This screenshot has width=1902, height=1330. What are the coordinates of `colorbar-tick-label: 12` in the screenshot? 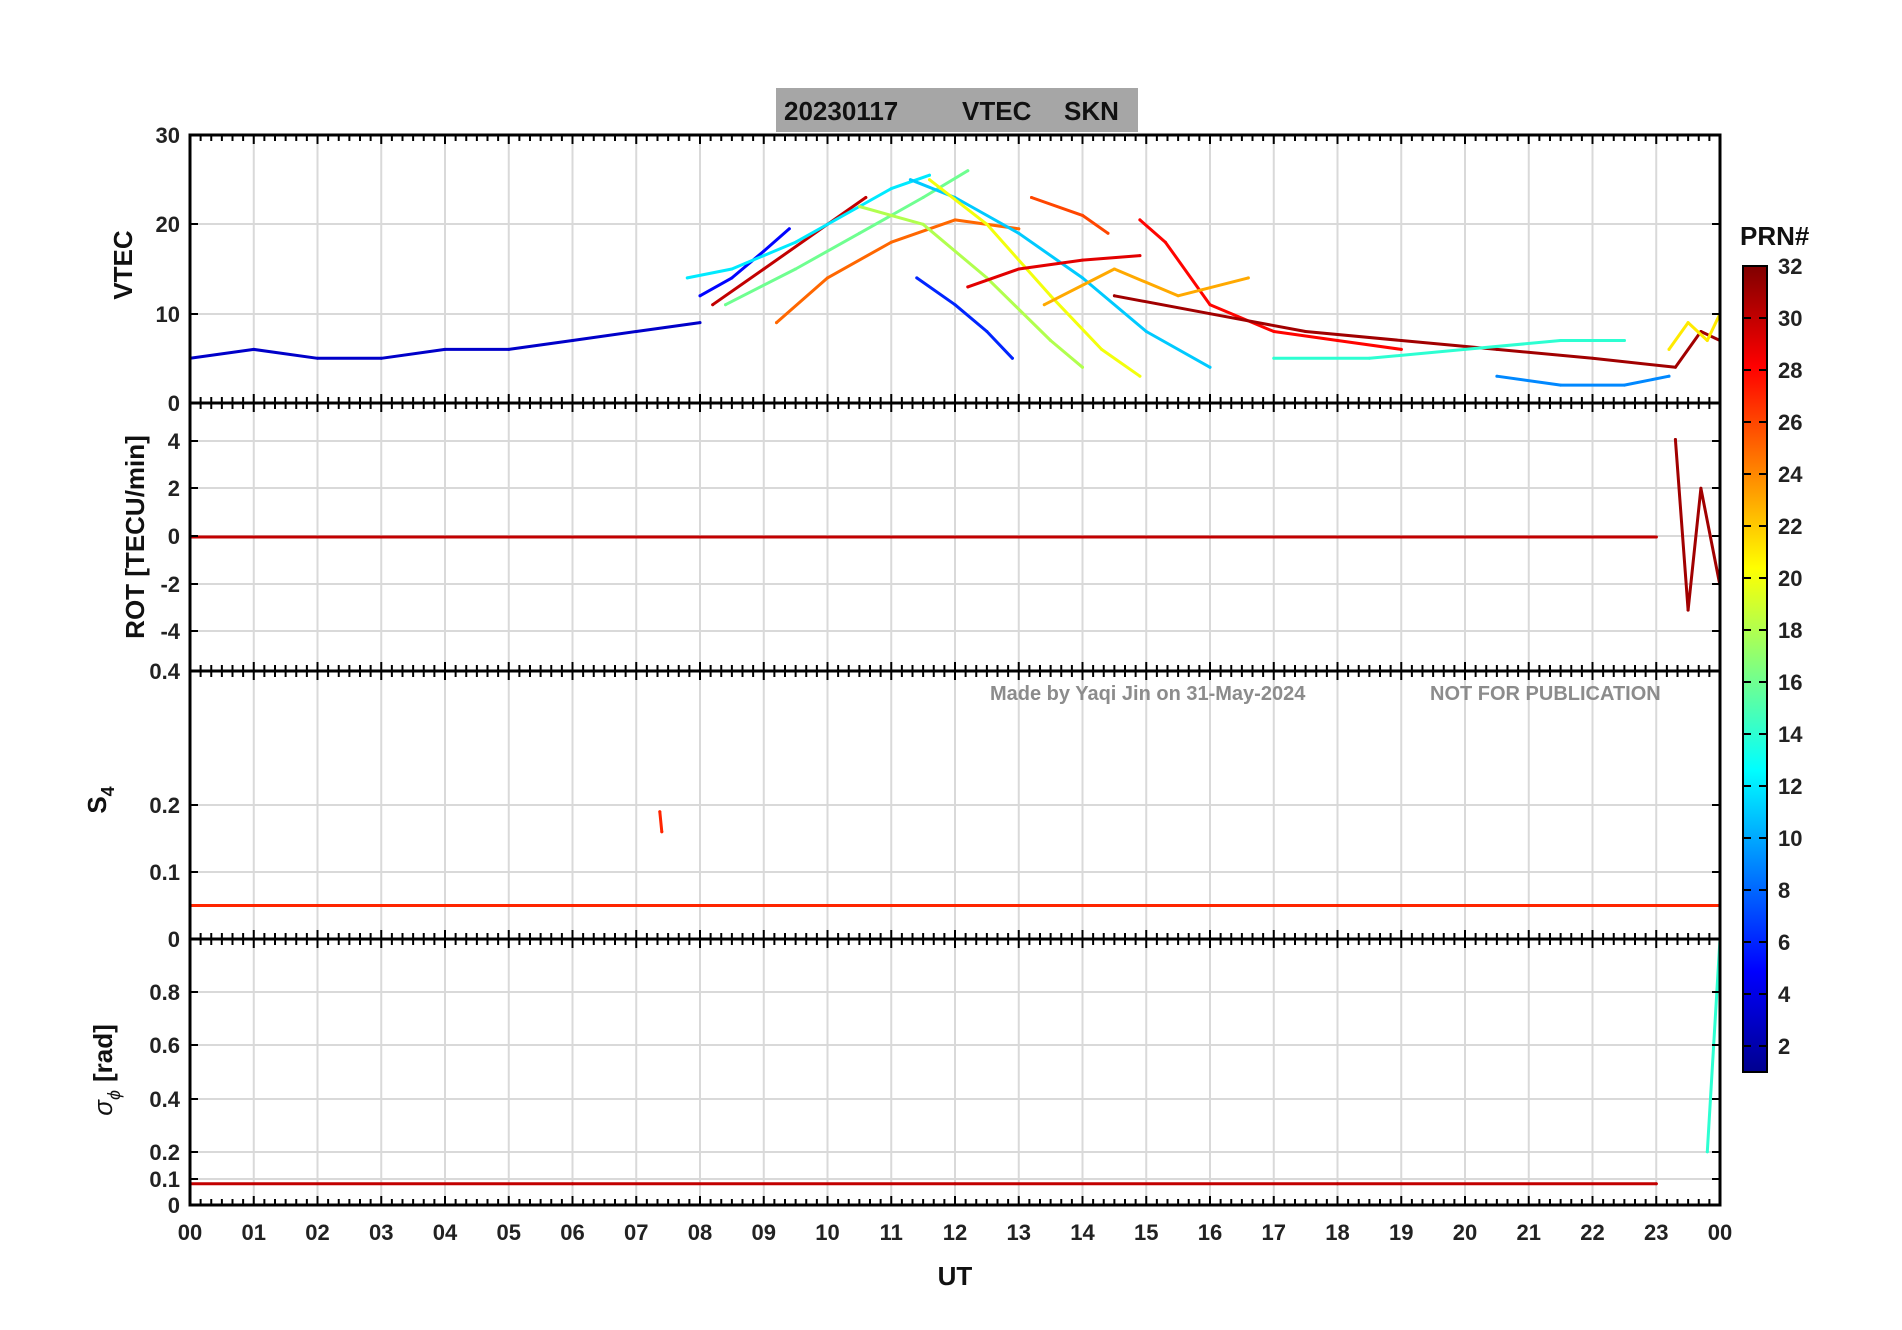 It's located at (1790, 786).